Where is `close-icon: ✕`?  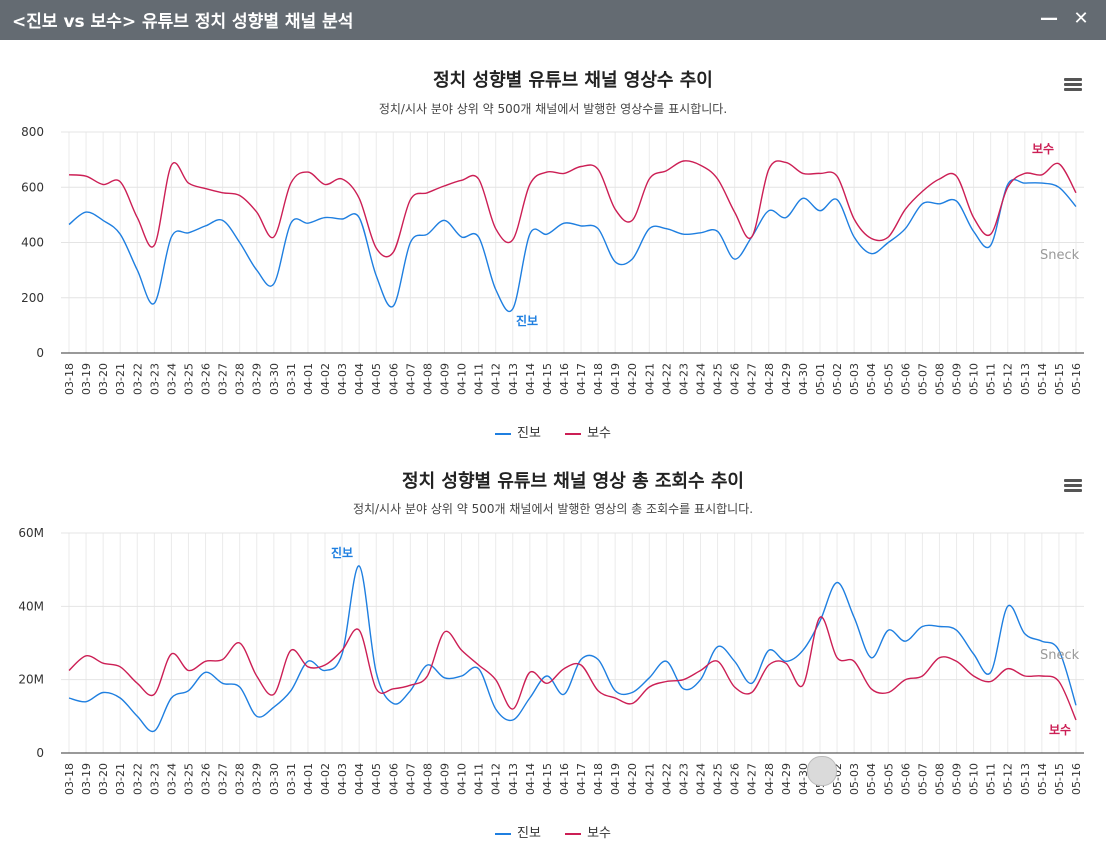 close-icon: ✕ is located at coordinates (1081, 18).